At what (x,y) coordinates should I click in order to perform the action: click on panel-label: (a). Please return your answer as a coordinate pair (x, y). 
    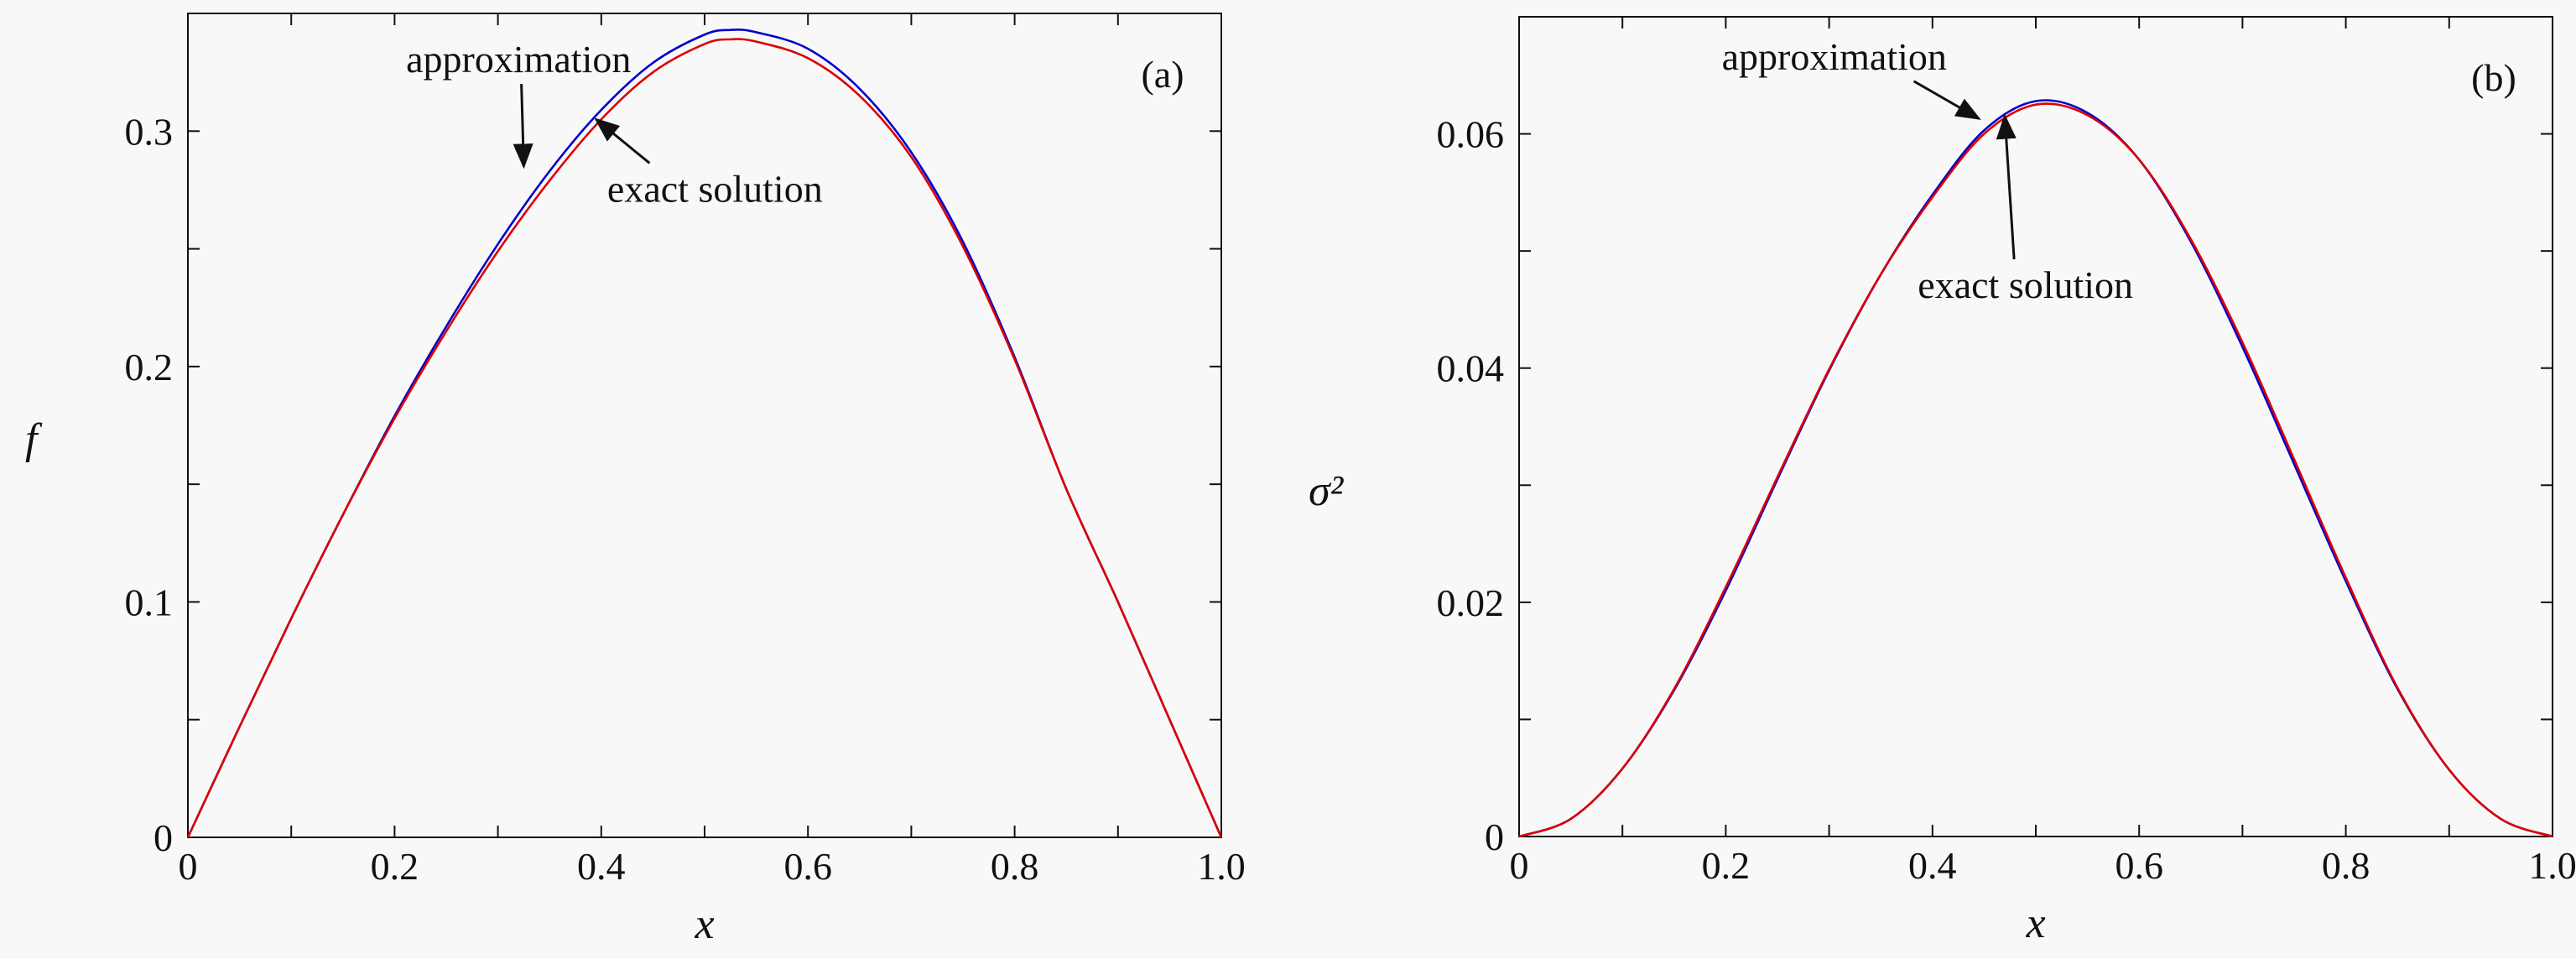
    Looking at the image, I should click on (1162, 74).